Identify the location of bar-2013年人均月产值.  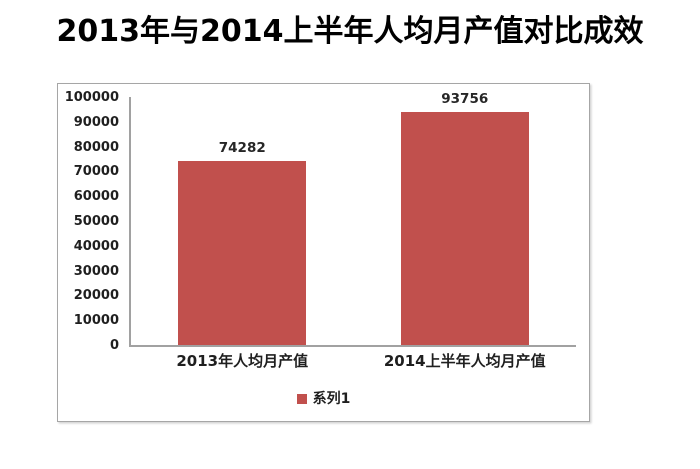
(242, 253).